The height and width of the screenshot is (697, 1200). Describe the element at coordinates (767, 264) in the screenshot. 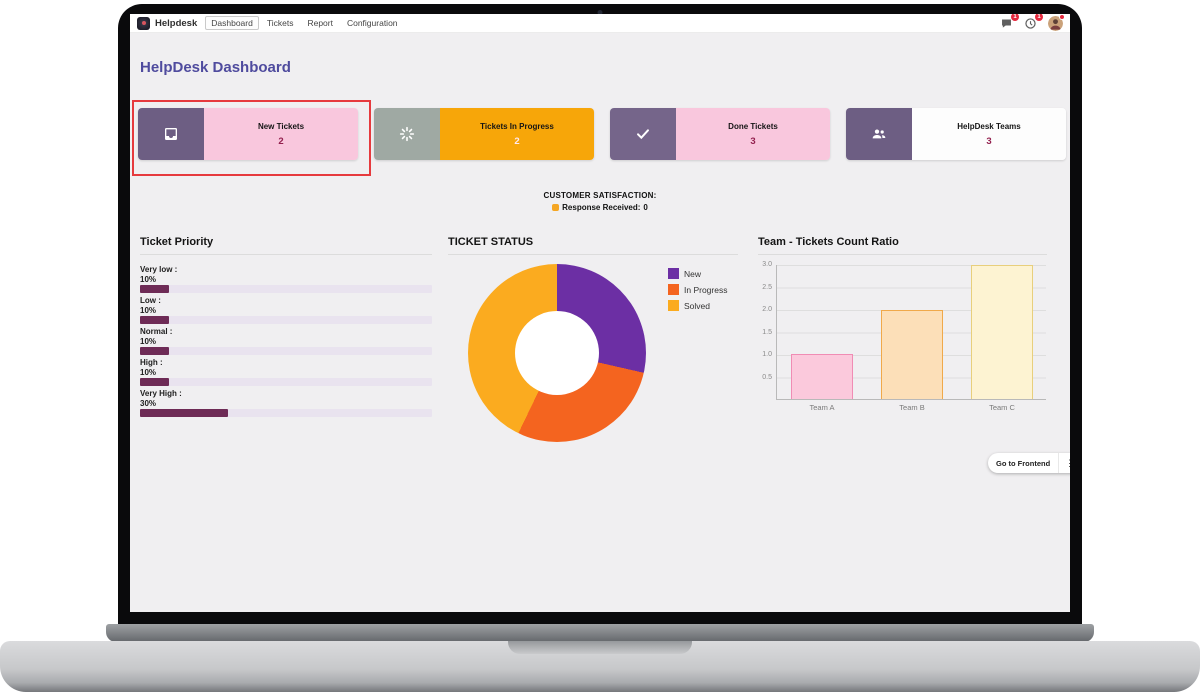

I see `y-tick-label: 3.0` at that location.